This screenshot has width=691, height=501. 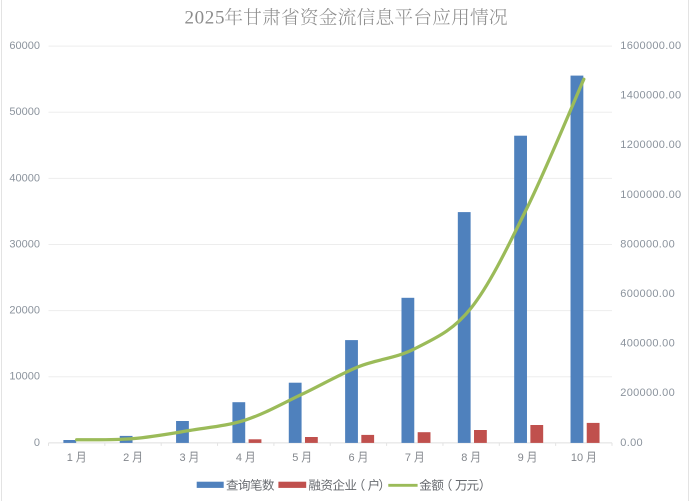 I want to click on svg-text: 30000, so click(x=24, y=244).